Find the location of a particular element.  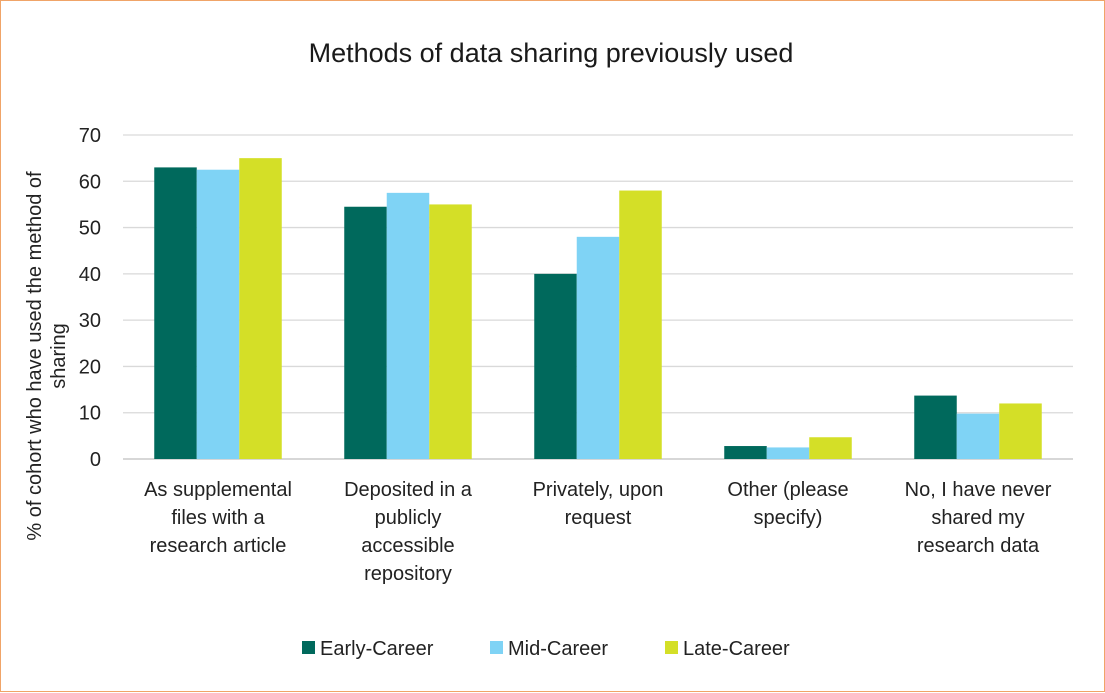

category-label-line: accessible is located at coordinates (407, 546).